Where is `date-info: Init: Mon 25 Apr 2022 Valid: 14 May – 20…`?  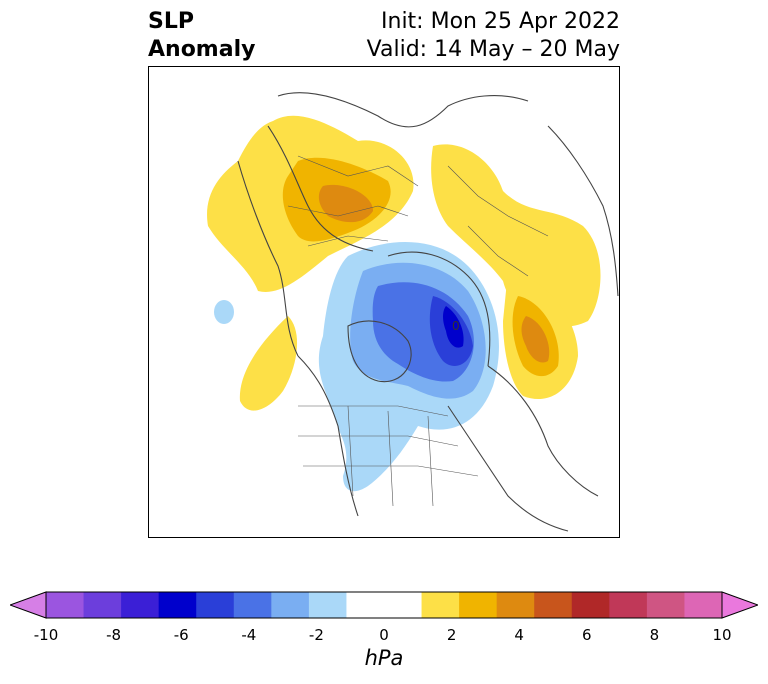 date-info: Init: Mon 25 Apr 2022 Valid: 14 May – 20… is located at coordinates (493, 36).